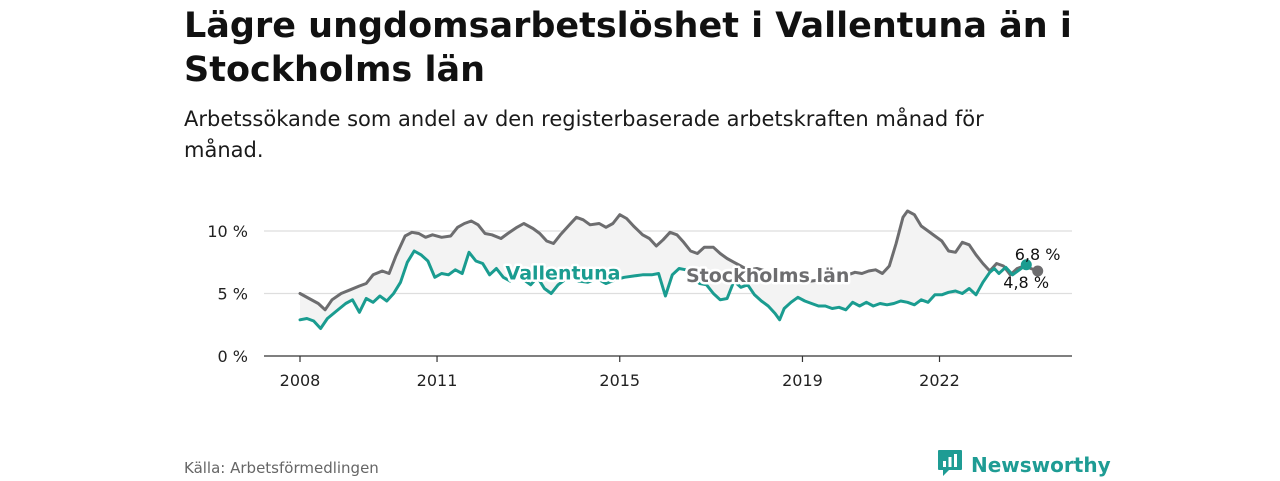 Image resolution: width=1280 pixels, height=481 pixels. What do you see at coordinates (233, 356) in the screenshot?
I see `y-tick-label: 0 %` at bounding box center [233, 356].